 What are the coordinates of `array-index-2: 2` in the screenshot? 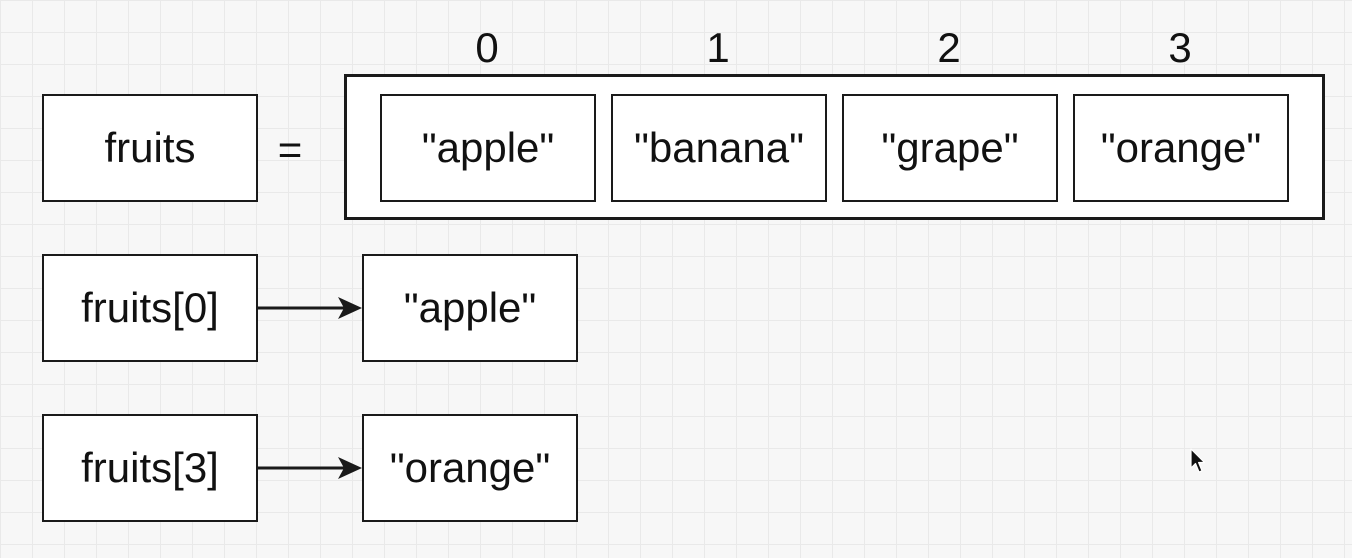 It's located at (949, 48).